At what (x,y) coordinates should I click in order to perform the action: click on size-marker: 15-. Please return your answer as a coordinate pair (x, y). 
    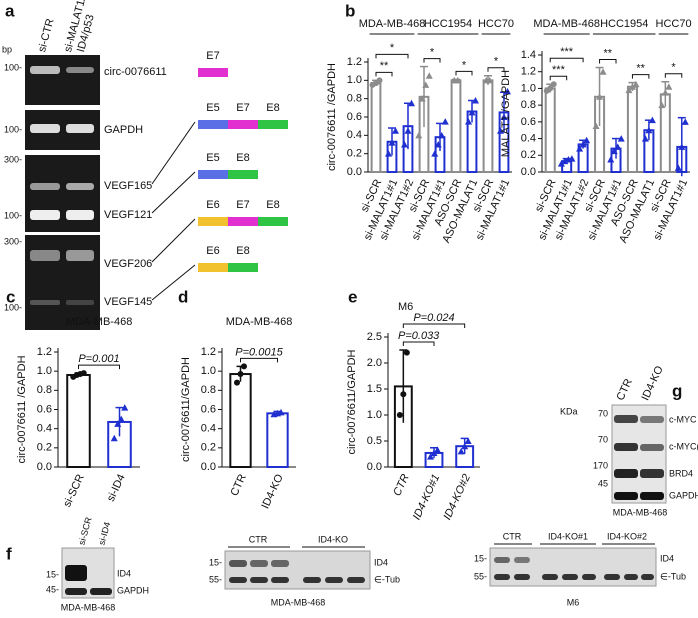
    Looking at the image, I should click on (215, 562).